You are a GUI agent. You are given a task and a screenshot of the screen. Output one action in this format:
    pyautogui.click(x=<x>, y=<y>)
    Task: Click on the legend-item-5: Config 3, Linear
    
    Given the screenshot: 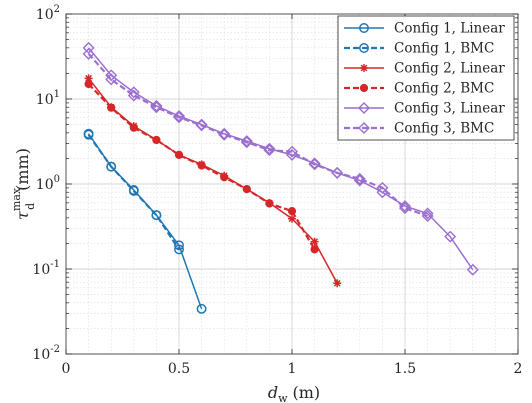 What is the action you would take?
    pyautogui.click(x=424, y=109)
    